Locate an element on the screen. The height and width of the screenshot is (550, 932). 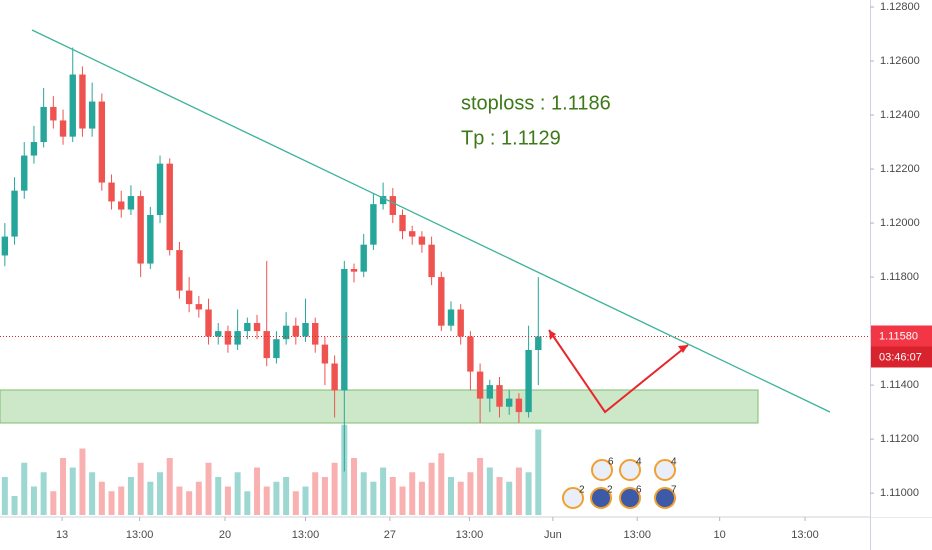
event-count: 7 is located at coordinates (674, 490).